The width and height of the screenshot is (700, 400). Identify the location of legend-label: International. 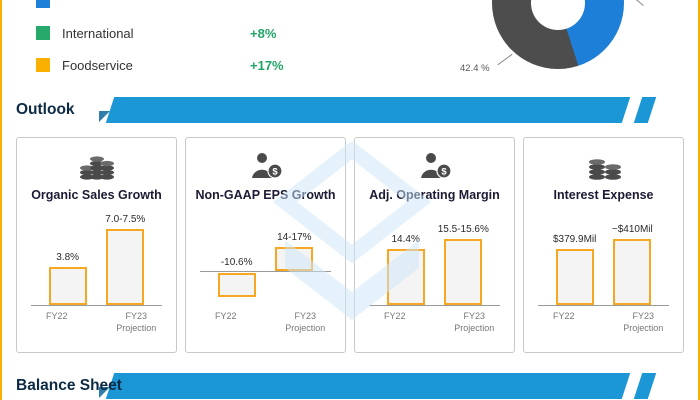
(98, 33).